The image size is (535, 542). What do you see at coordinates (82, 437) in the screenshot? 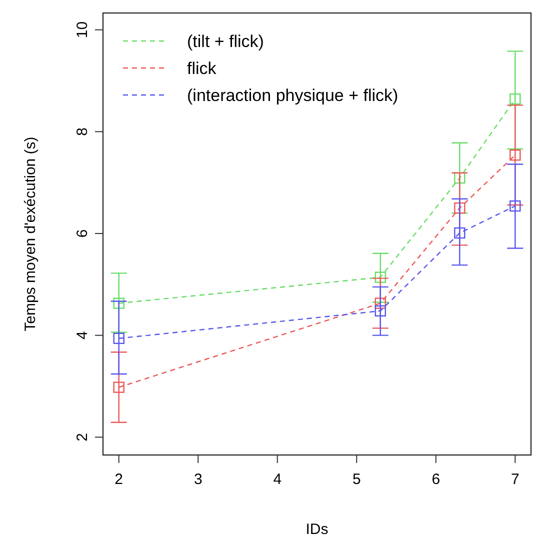
I see `y-tick-label: 2` at bounding box center [82, 437].